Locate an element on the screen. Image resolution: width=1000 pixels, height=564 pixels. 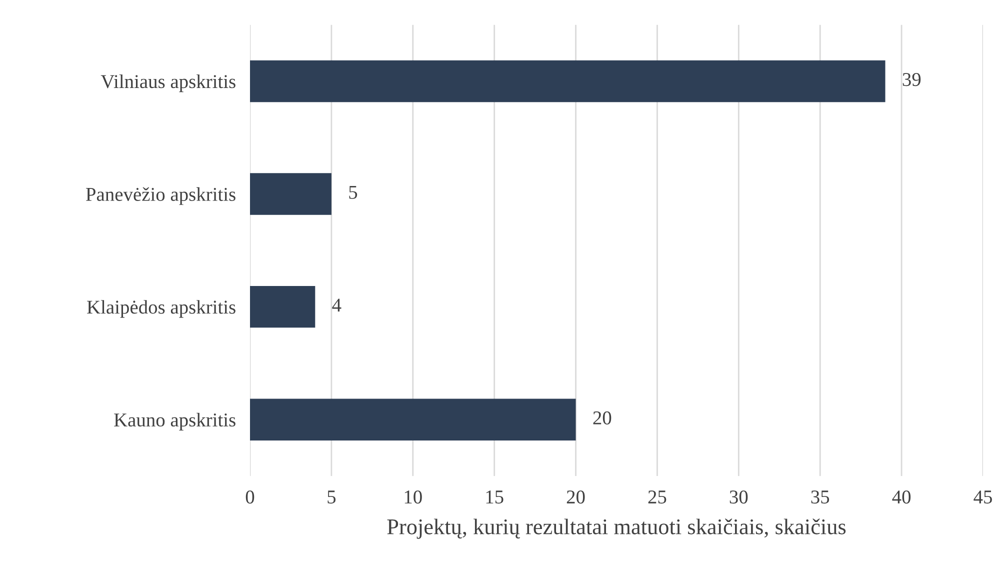
x-tick-label: 15 is located at coordinates (495, 497).